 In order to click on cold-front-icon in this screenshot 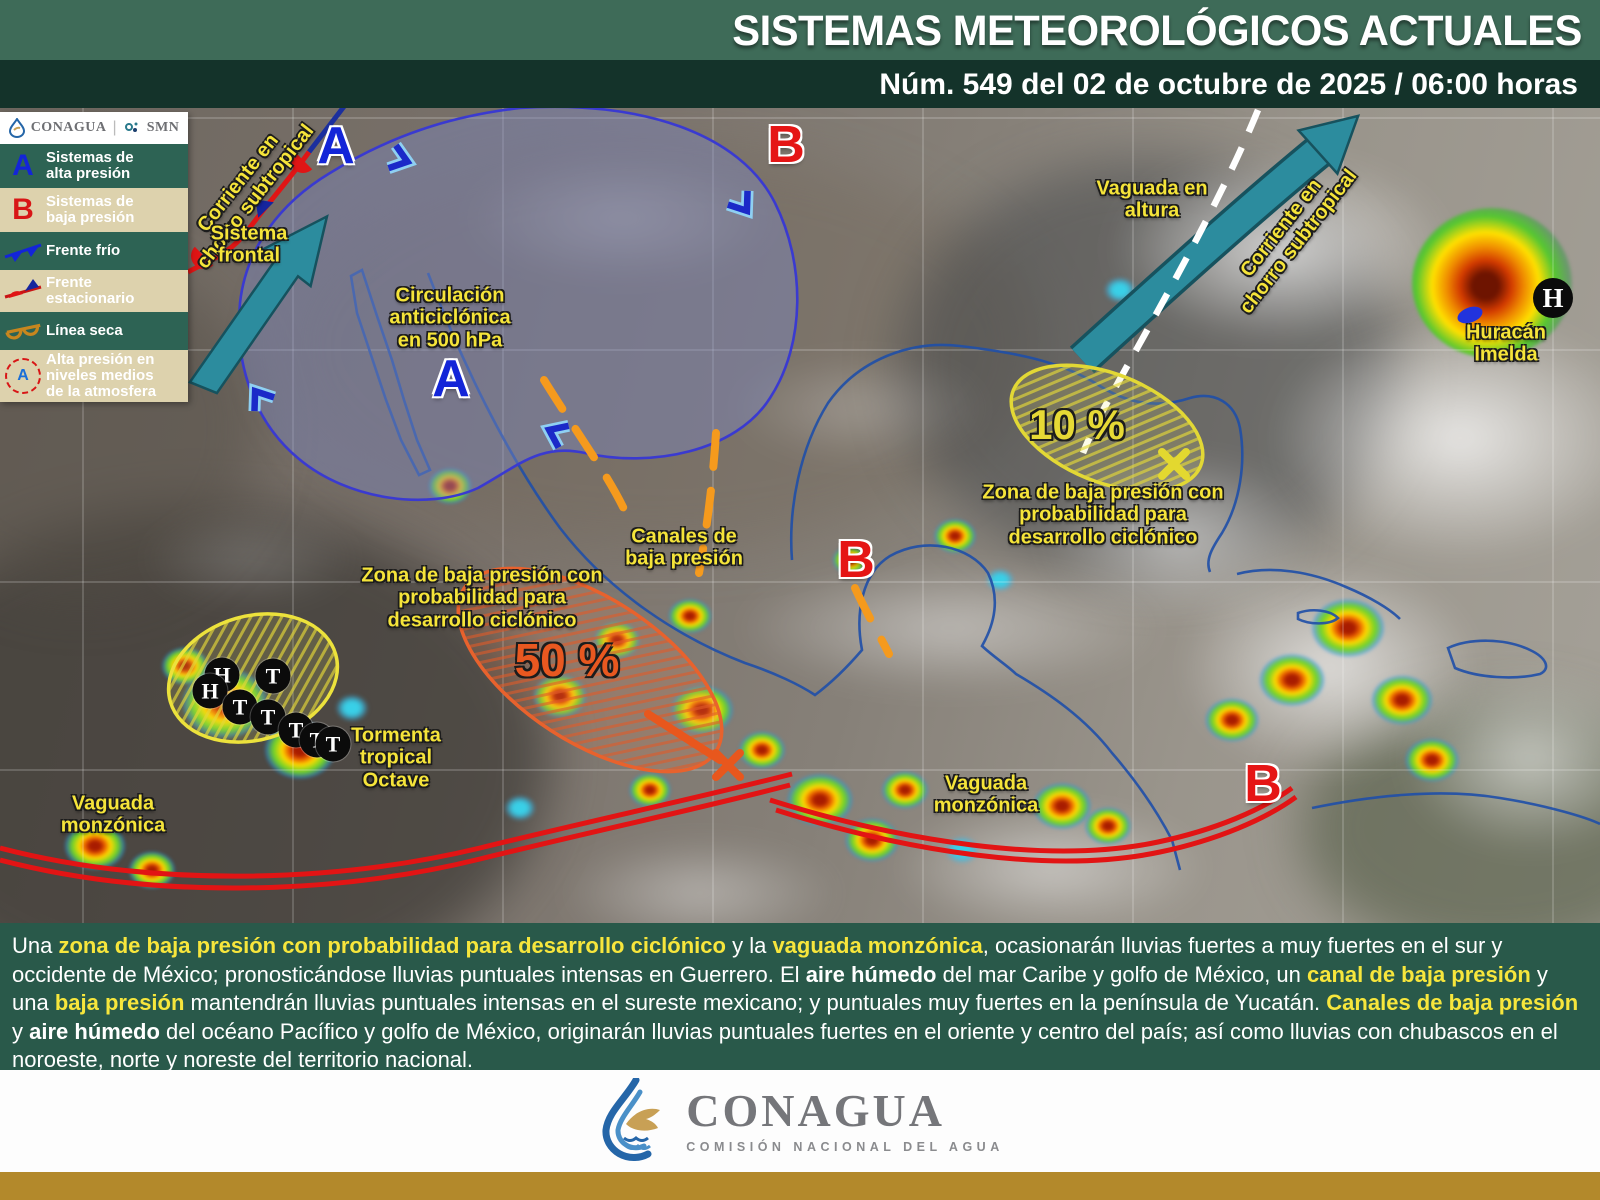, I will do `click(23, 252)`.